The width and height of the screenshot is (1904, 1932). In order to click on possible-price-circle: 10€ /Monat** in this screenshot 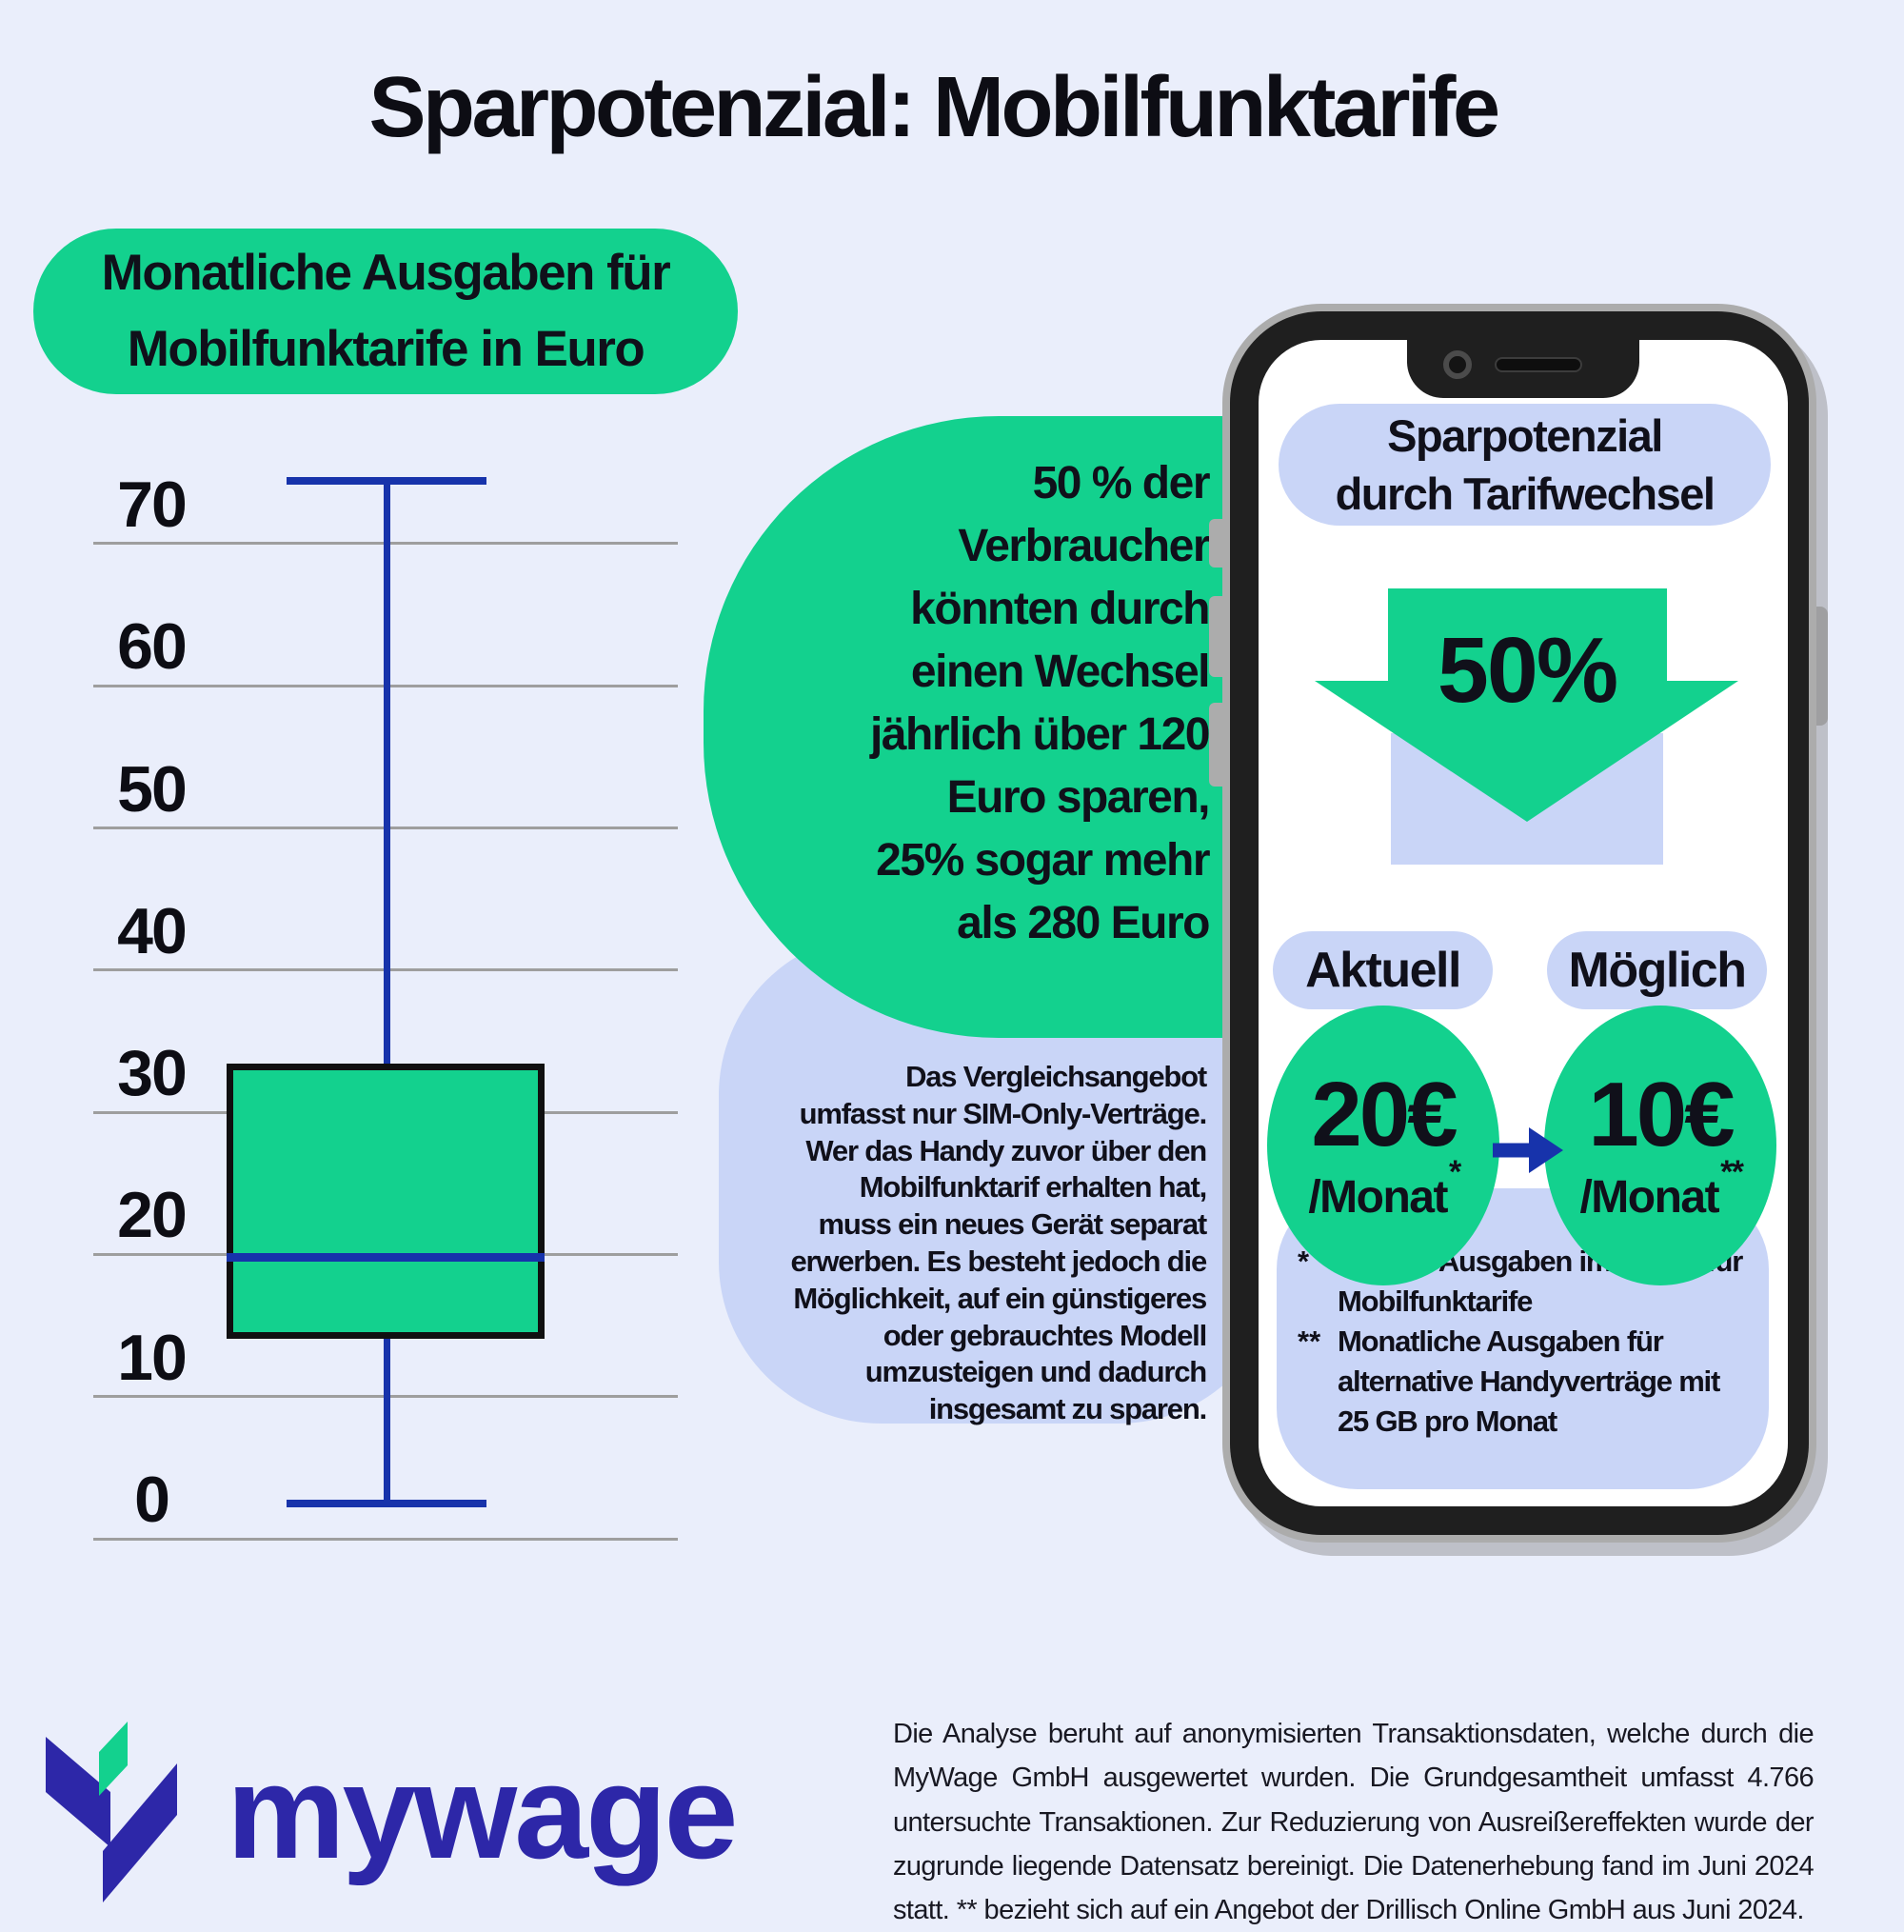, I will do `click(1660, 1145)`.